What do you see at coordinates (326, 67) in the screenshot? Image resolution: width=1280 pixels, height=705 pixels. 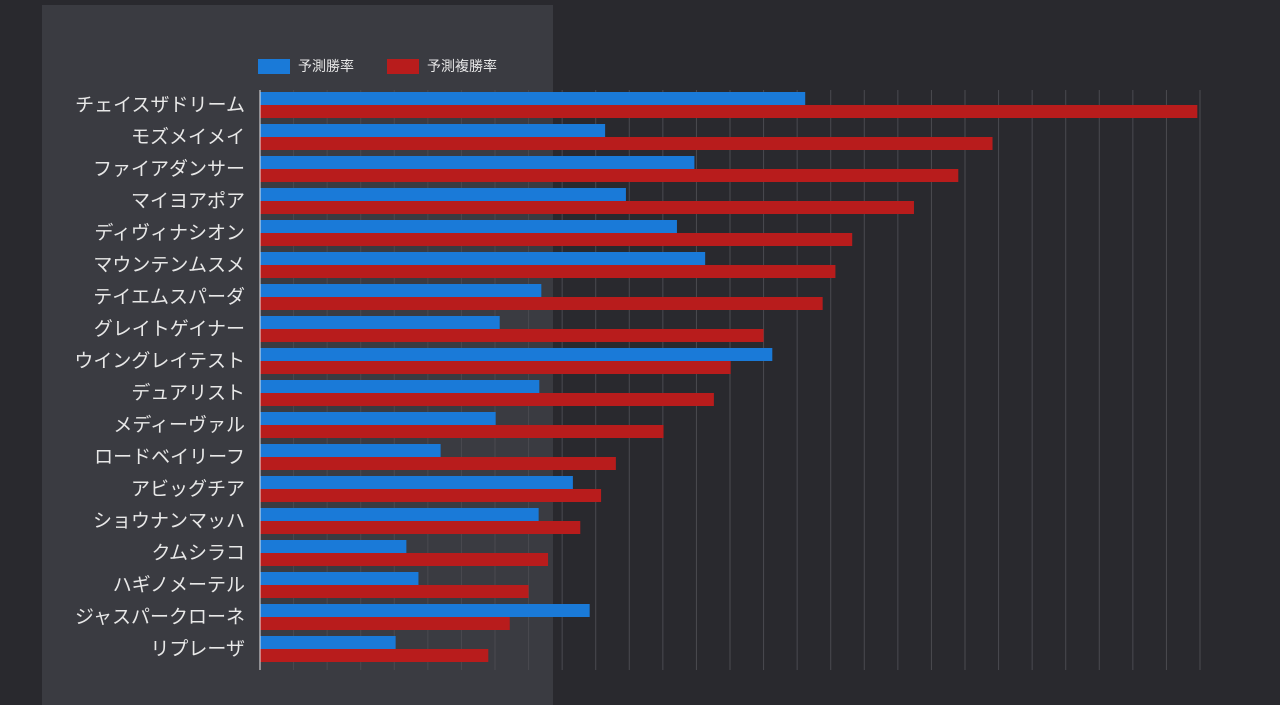 I see `legend-label-win-rate: 予測勝率` at bounding box center [326, 67].